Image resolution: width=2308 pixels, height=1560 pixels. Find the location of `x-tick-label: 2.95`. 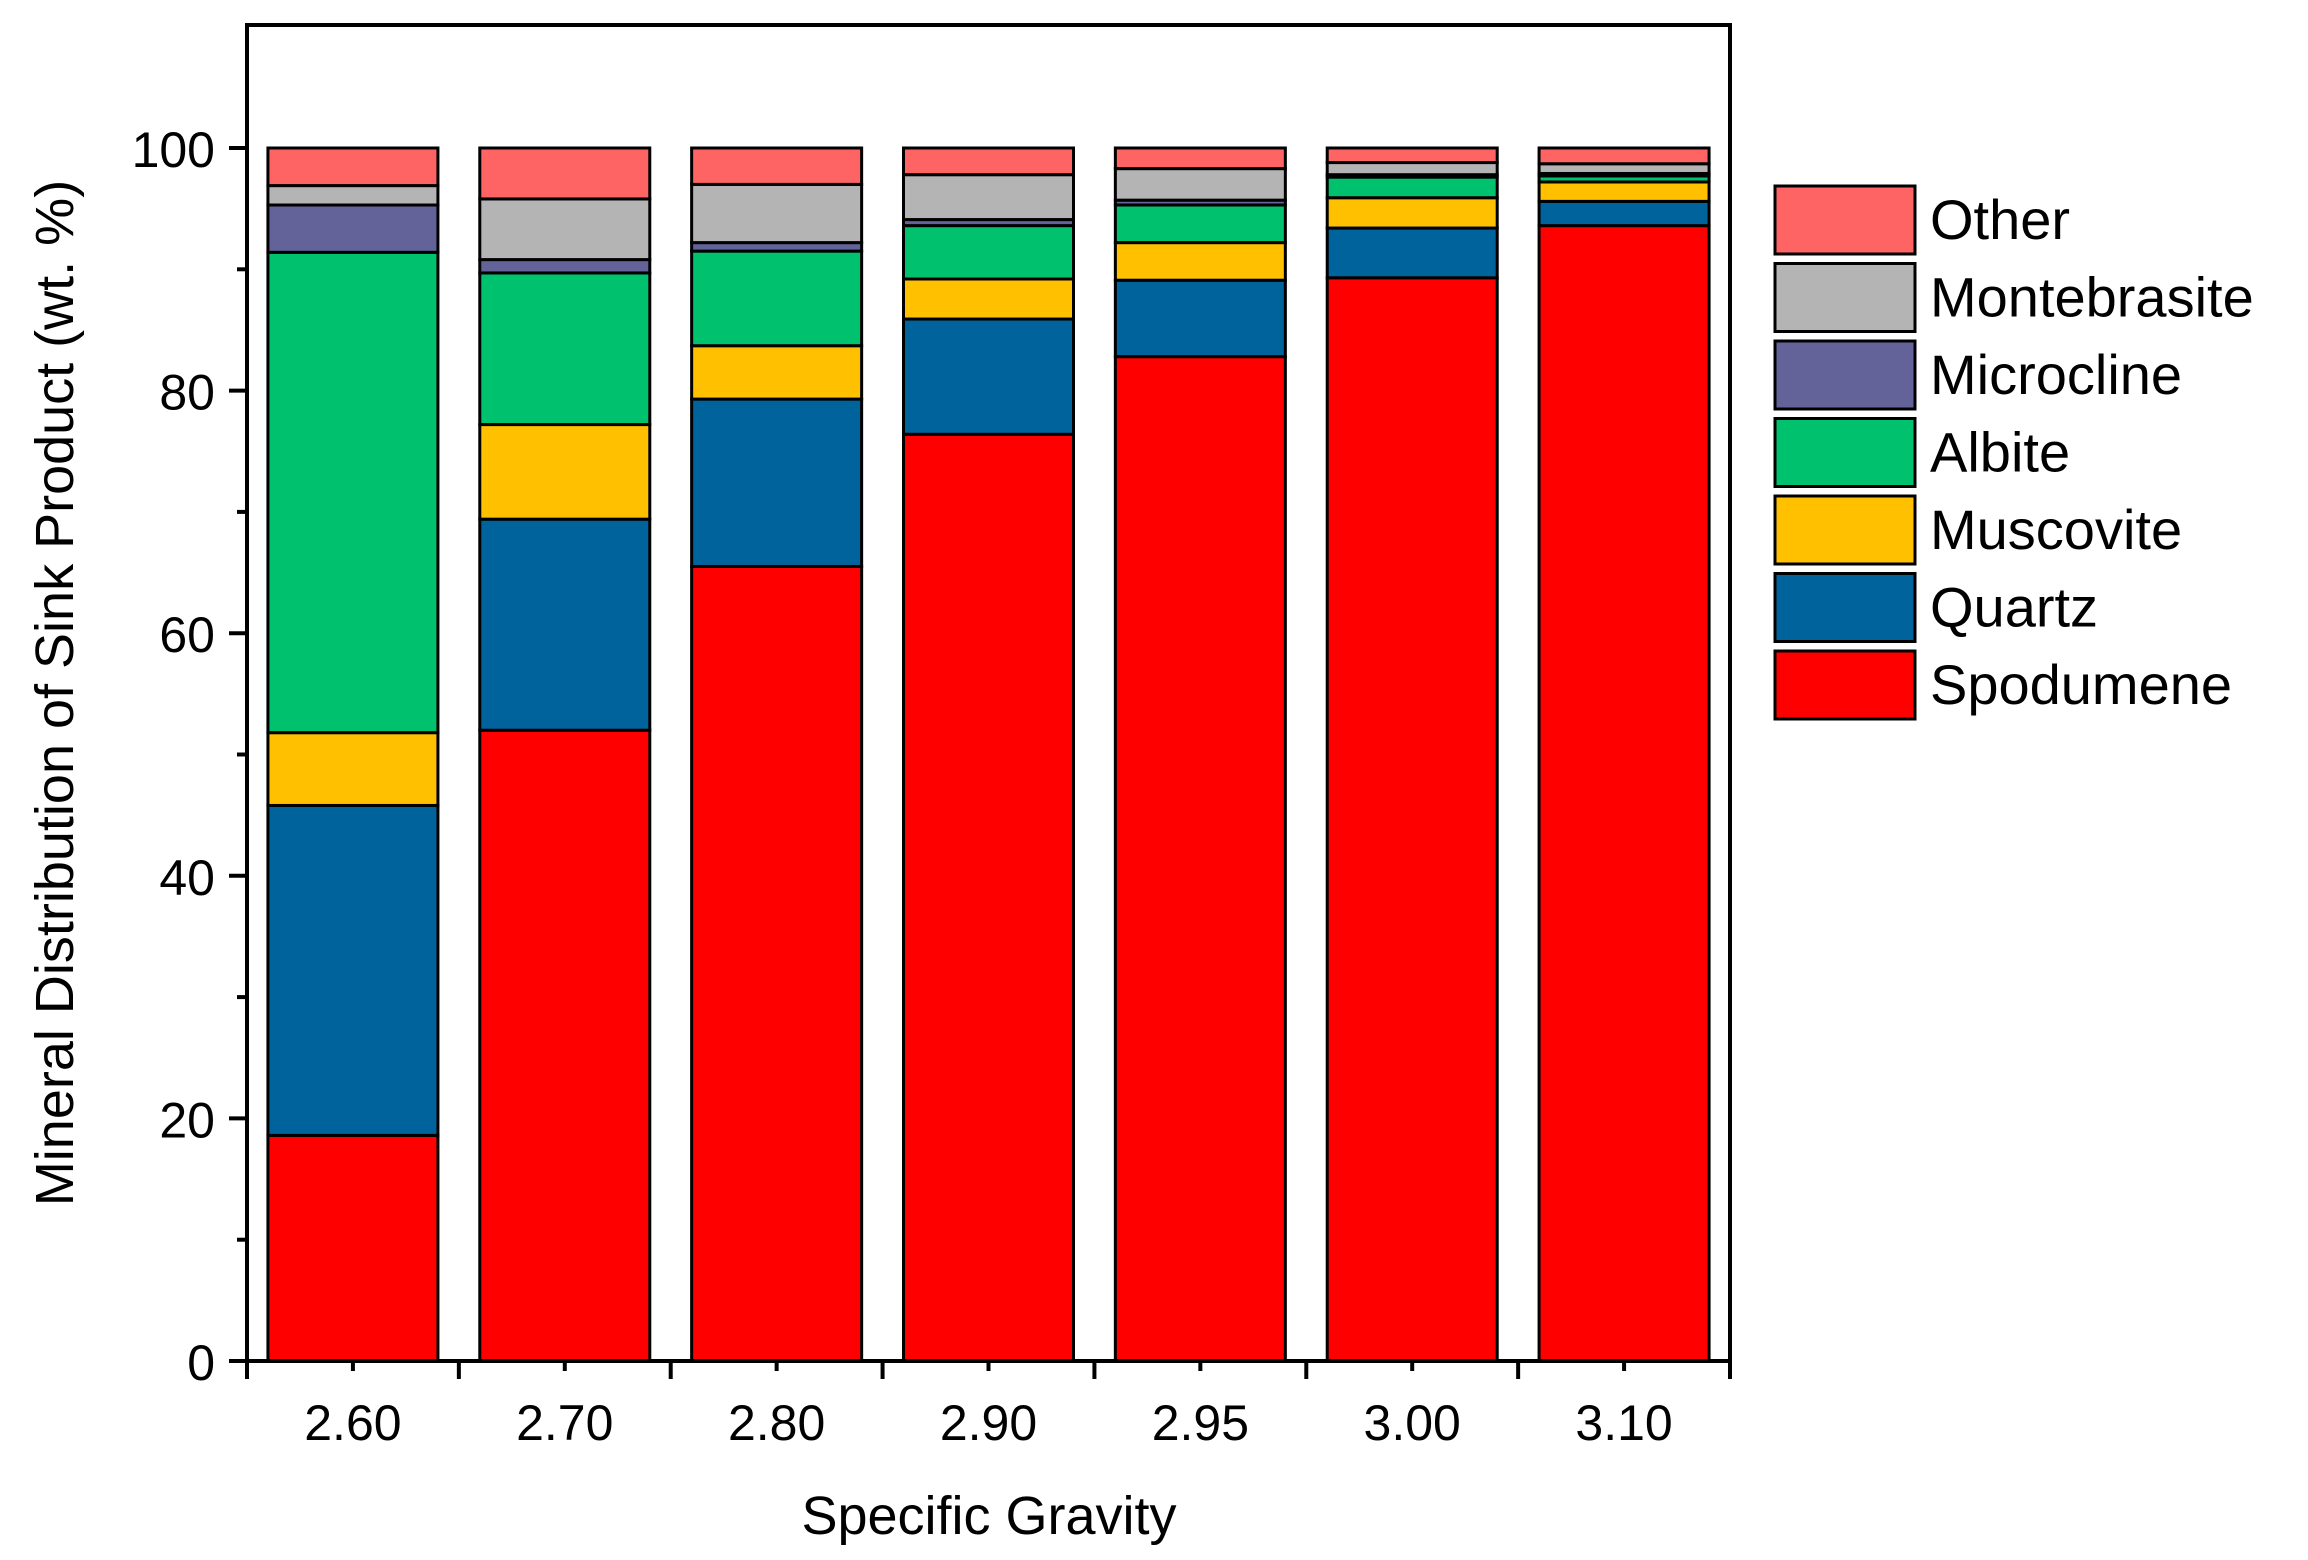

x-tick-label: 2.95 is located at coordinates (1200, 1423).